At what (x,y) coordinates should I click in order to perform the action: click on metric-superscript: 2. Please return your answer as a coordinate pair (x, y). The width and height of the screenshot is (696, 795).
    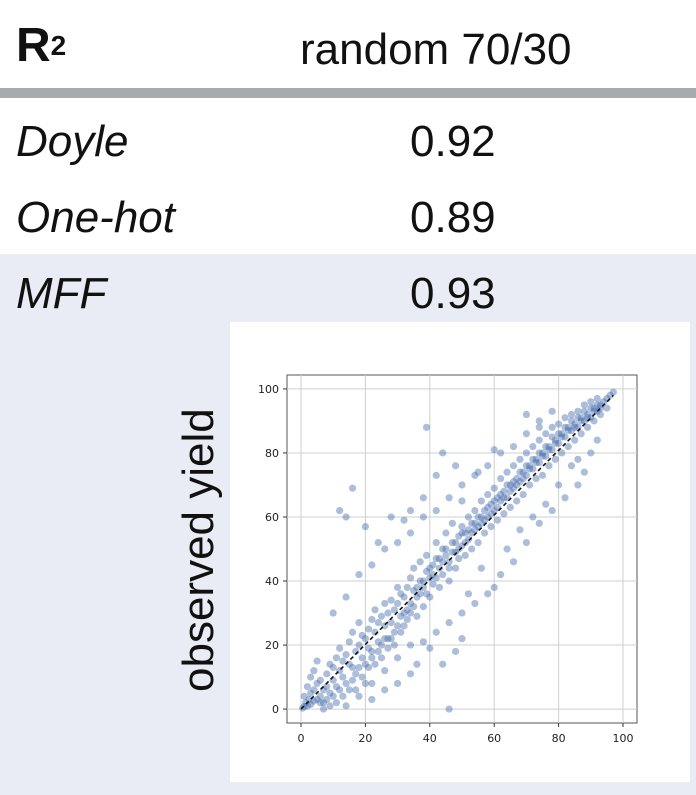
    Looking at the image, I should click on (58, 45).